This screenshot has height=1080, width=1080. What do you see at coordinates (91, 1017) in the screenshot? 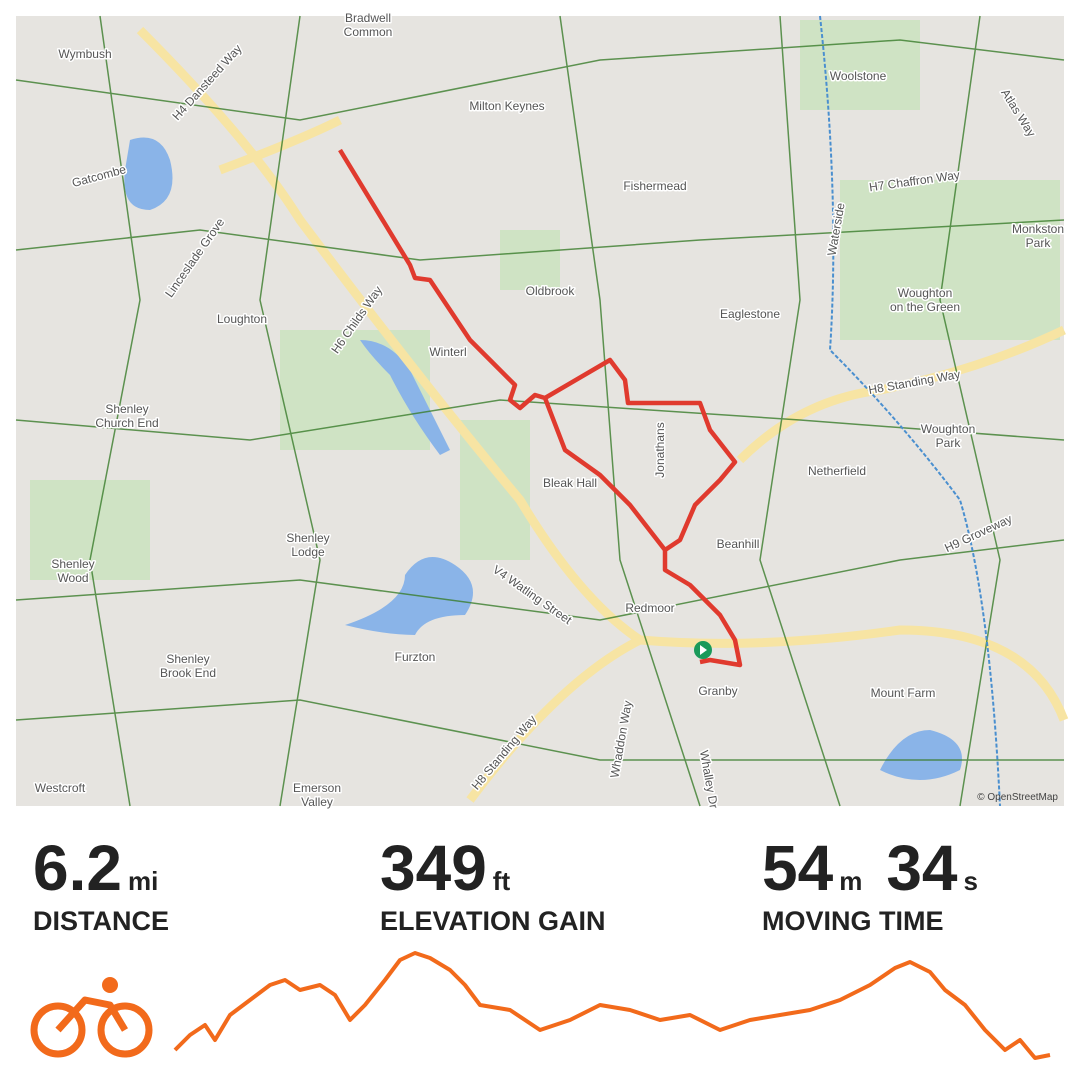
I see `cycling-icon` at bounding box center [91, 1017].